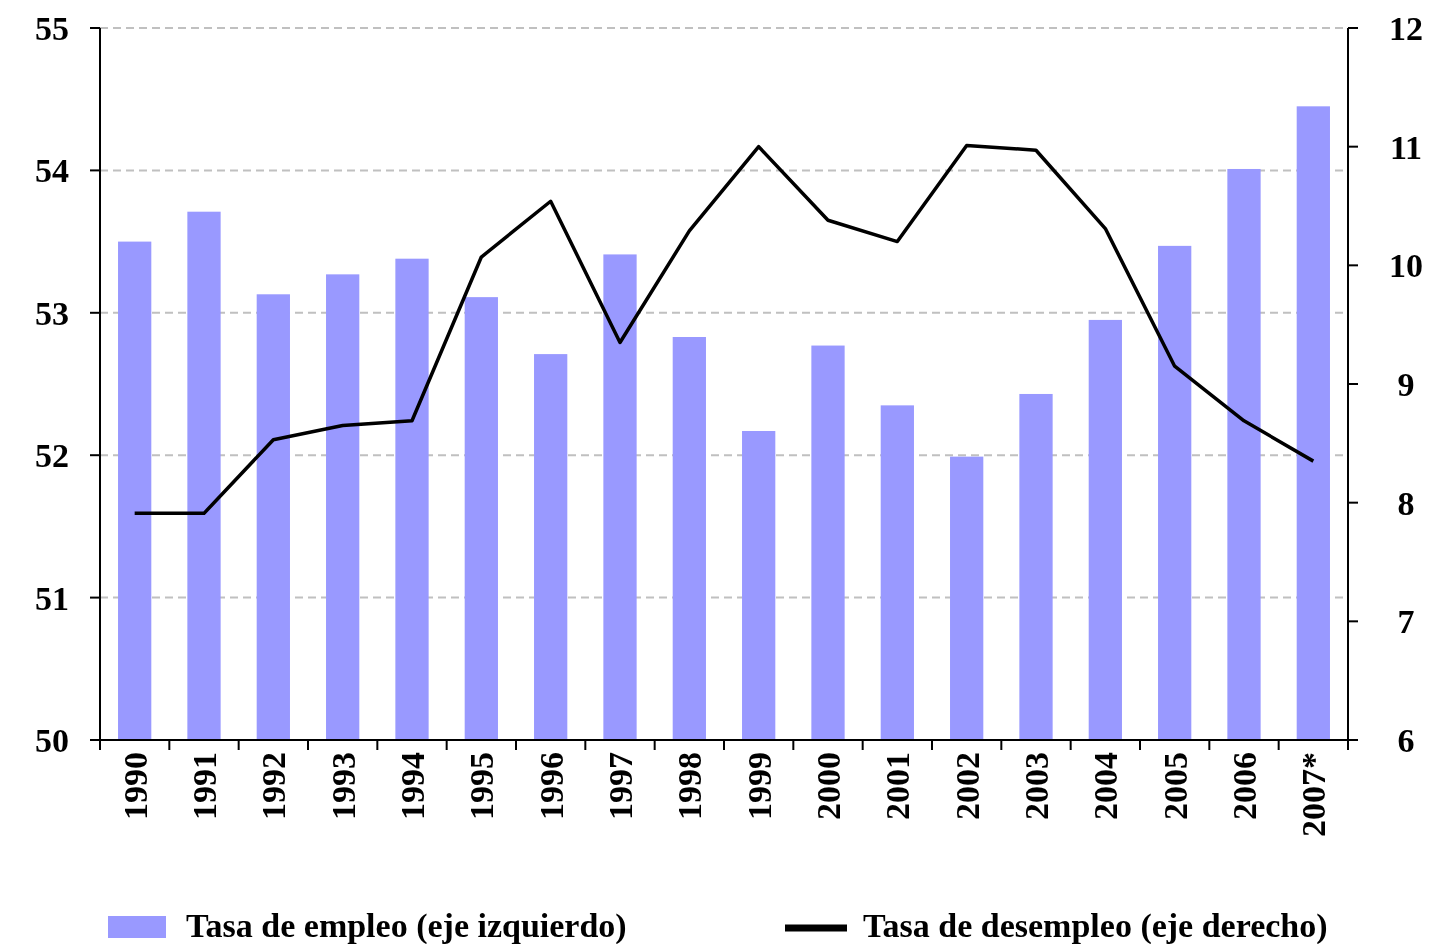  Describe the element at coordinates (1095, 925) in the screenshot. I see `legend-label: Tasa de desempleo (eje derecho)` at that location.